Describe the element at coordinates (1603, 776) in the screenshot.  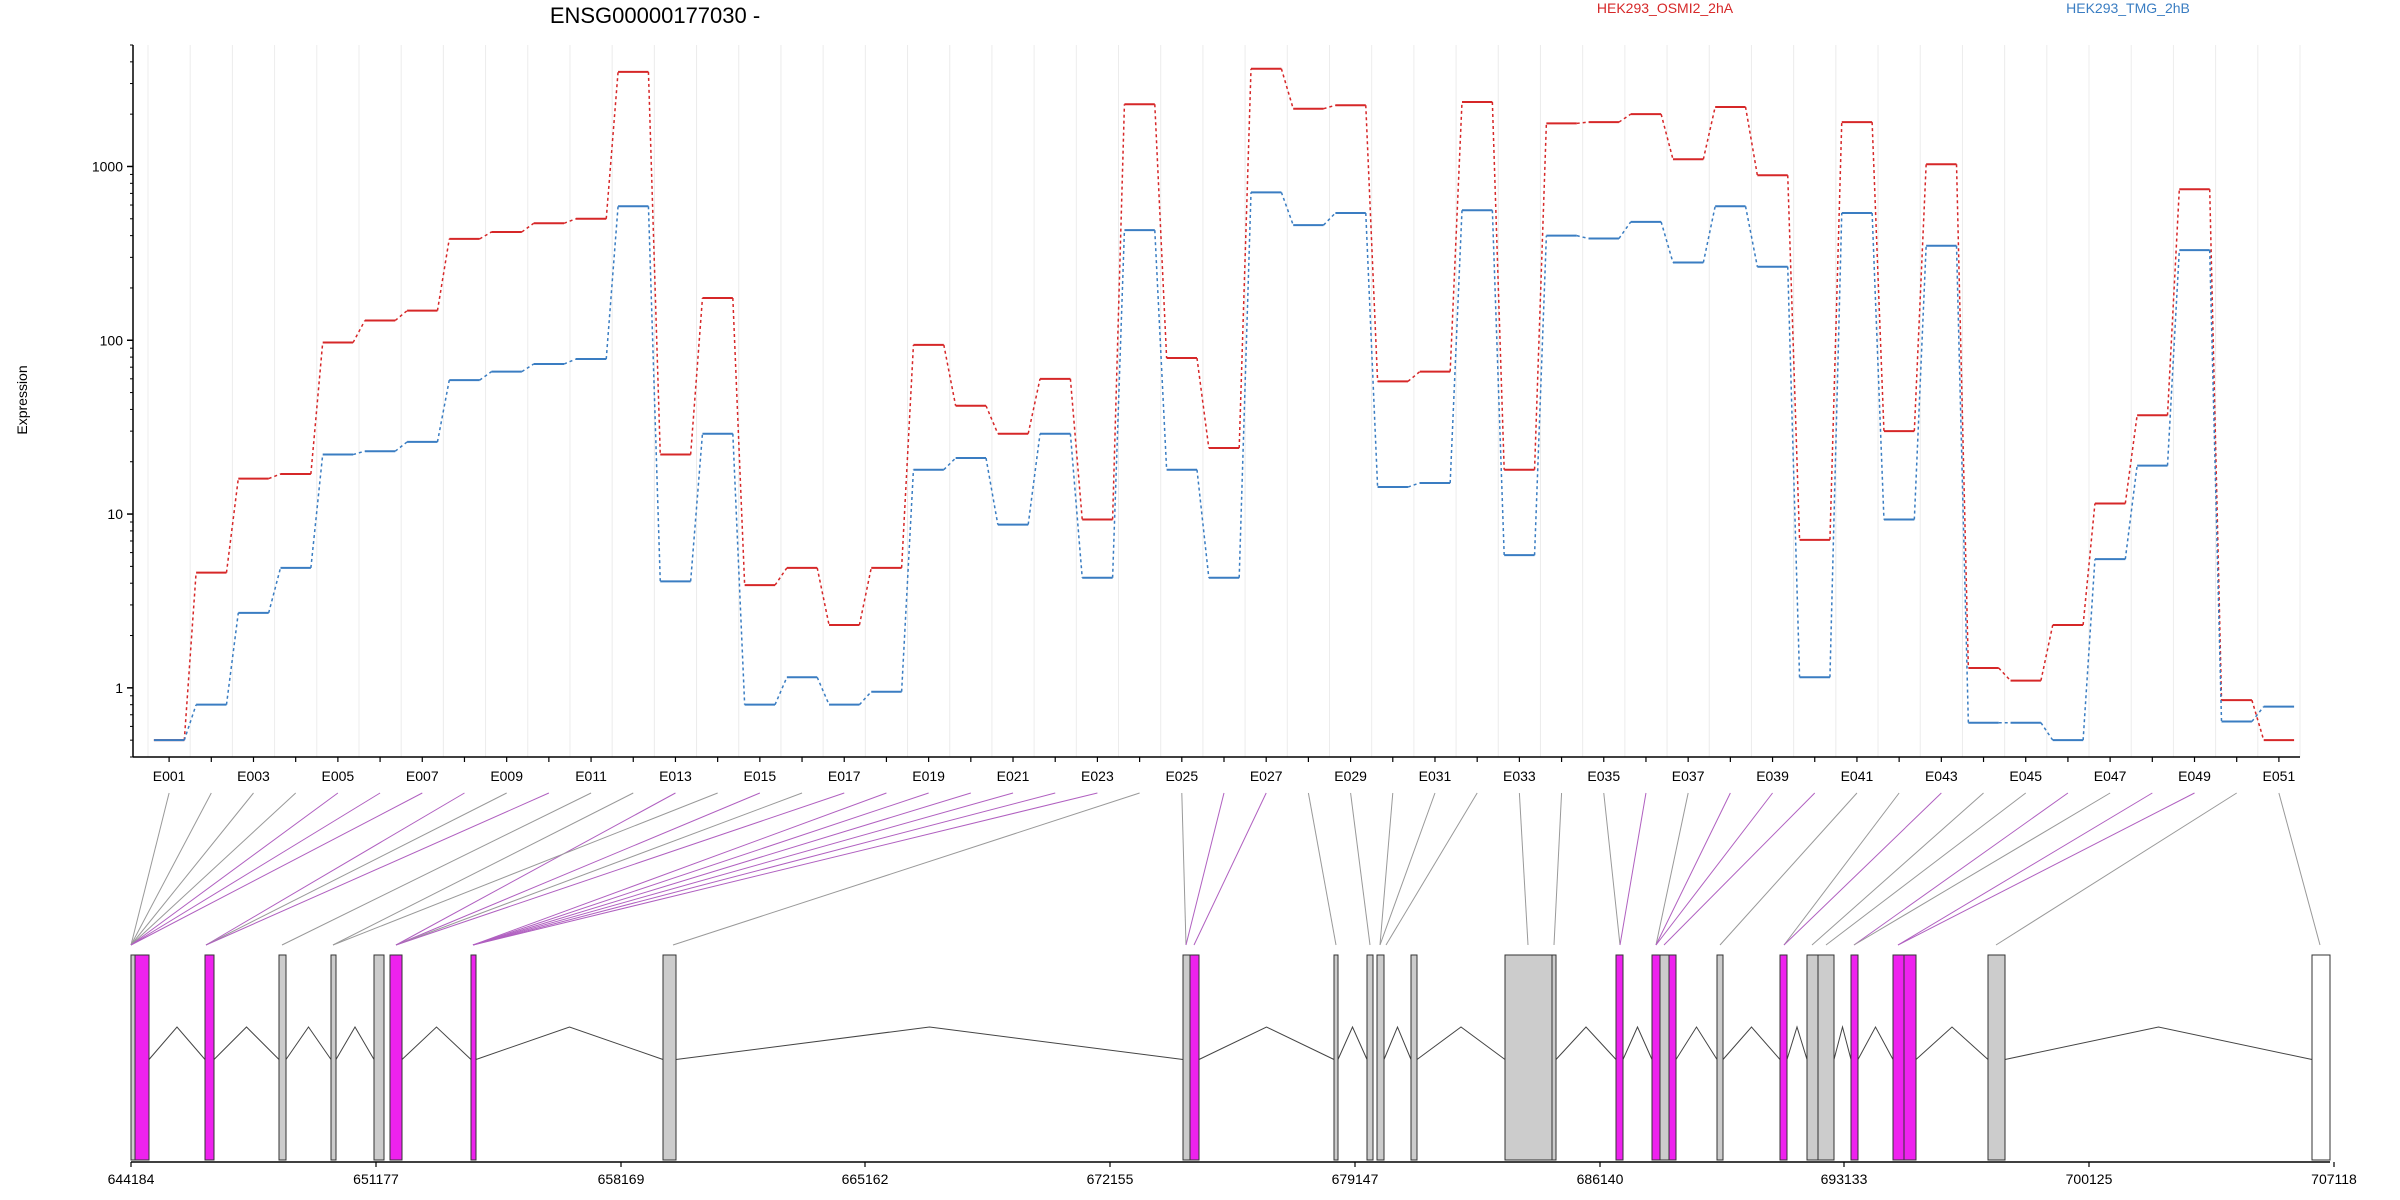
I see `x-tick-label: E035` at that location.